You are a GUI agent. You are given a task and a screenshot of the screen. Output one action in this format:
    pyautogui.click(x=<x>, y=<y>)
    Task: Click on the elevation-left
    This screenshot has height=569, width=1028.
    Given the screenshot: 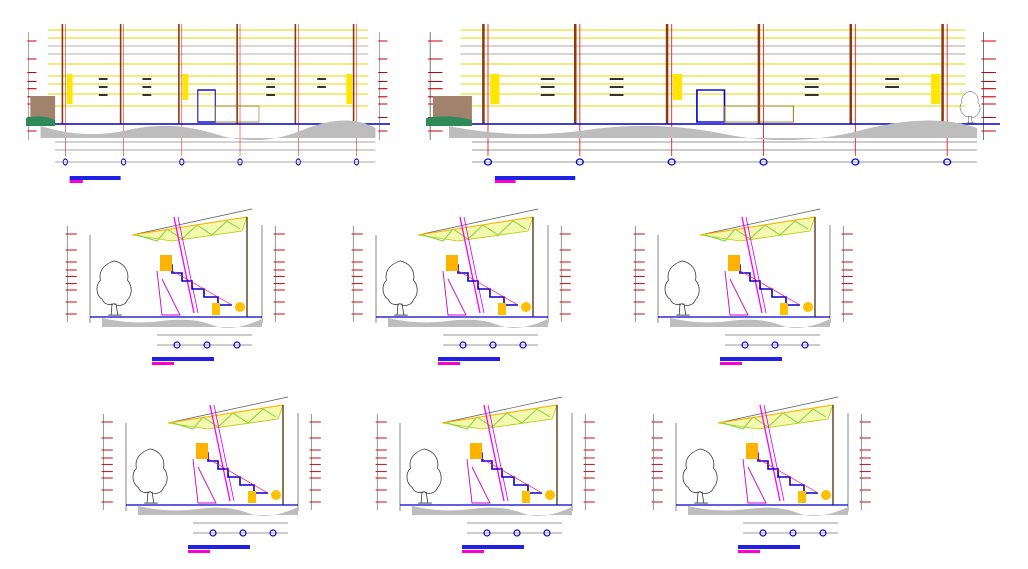 What is the action you would take?
    pyautogui.click(x=208, y=103)
    